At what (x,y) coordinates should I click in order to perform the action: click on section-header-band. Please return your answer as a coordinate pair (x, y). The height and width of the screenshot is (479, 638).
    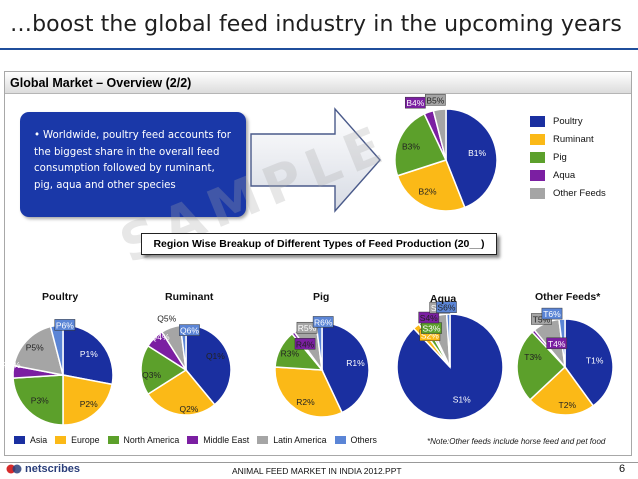
    Looking at the image, I should click on (318, 83).